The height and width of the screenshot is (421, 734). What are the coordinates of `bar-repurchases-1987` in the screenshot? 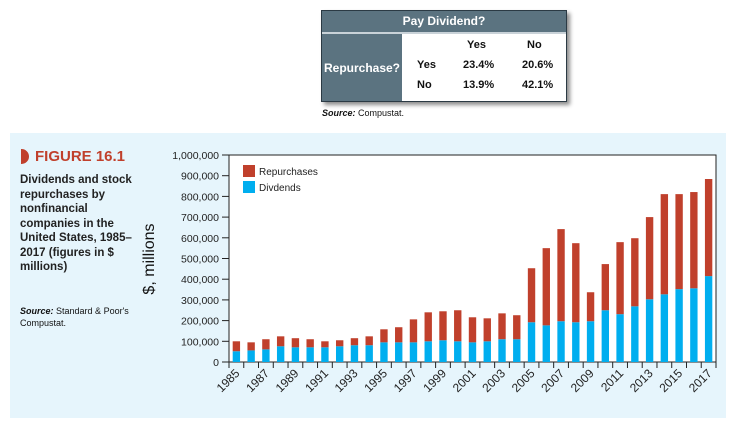 It's located at (266, 344).